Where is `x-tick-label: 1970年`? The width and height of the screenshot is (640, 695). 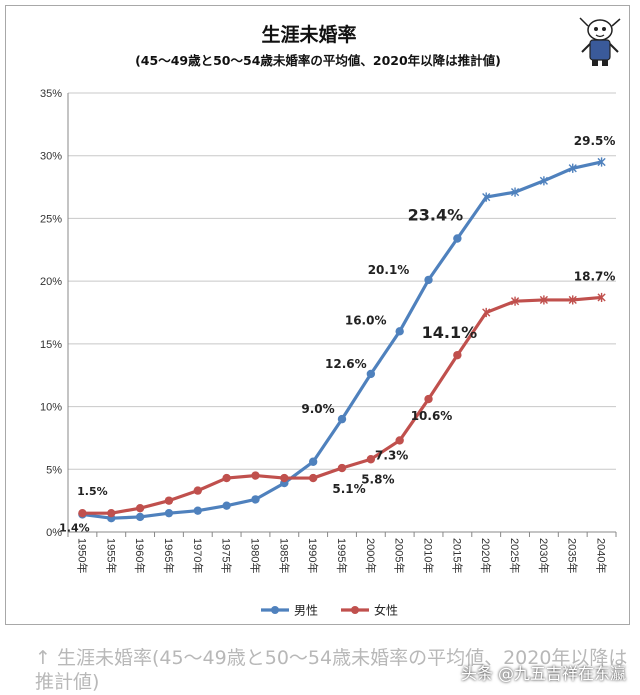
x-tick-label: 1970年 is located at coordinates (198, 555).